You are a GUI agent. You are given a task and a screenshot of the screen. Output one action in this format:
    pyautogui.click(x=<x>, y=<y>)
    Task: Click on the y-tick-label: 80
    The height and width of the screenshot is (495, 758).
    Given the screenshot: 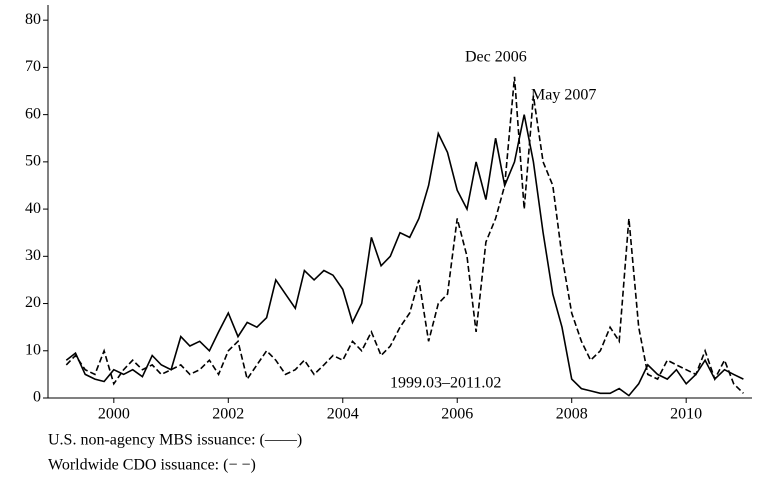 What is the action you would take?
    pyautogui.click(x=33, y=19)
    